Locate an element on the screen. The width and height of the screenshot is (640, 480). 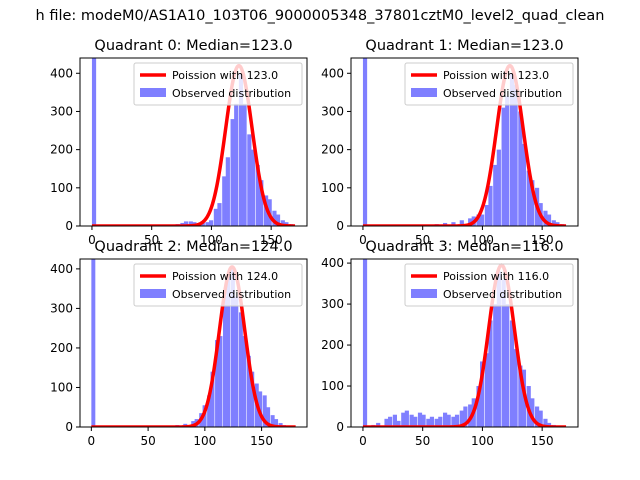
axes-frame is located at coordinates (464, 343).